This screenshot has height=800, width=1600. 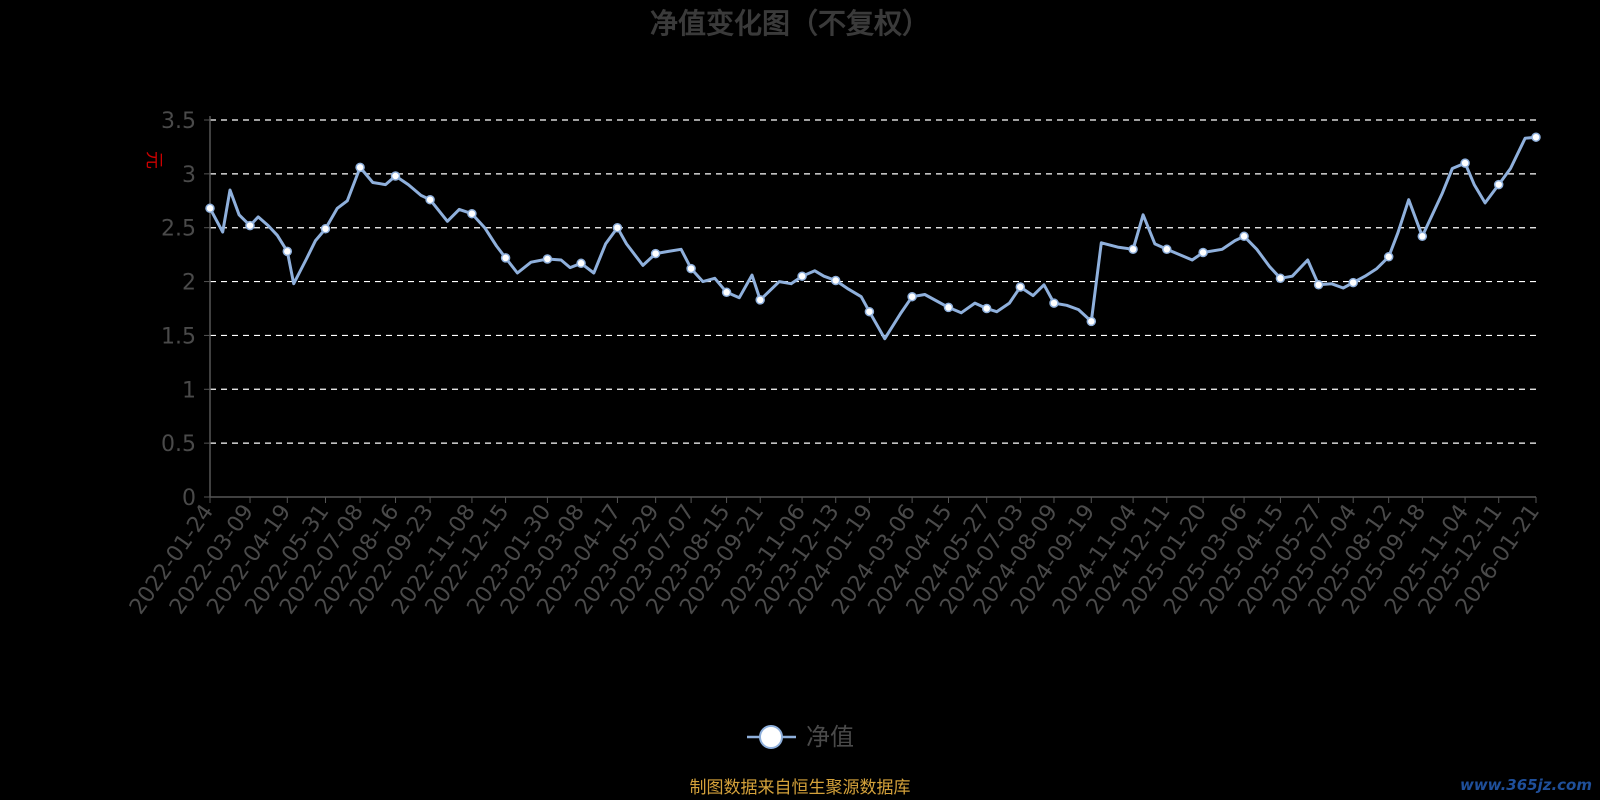 What do you see at coordinates (185, 310) in the screenshot?
I see `y-axis-ticks: 0 0.5 1 1.5 2 2.5 3 3.5` at bounding box center [185, 310].